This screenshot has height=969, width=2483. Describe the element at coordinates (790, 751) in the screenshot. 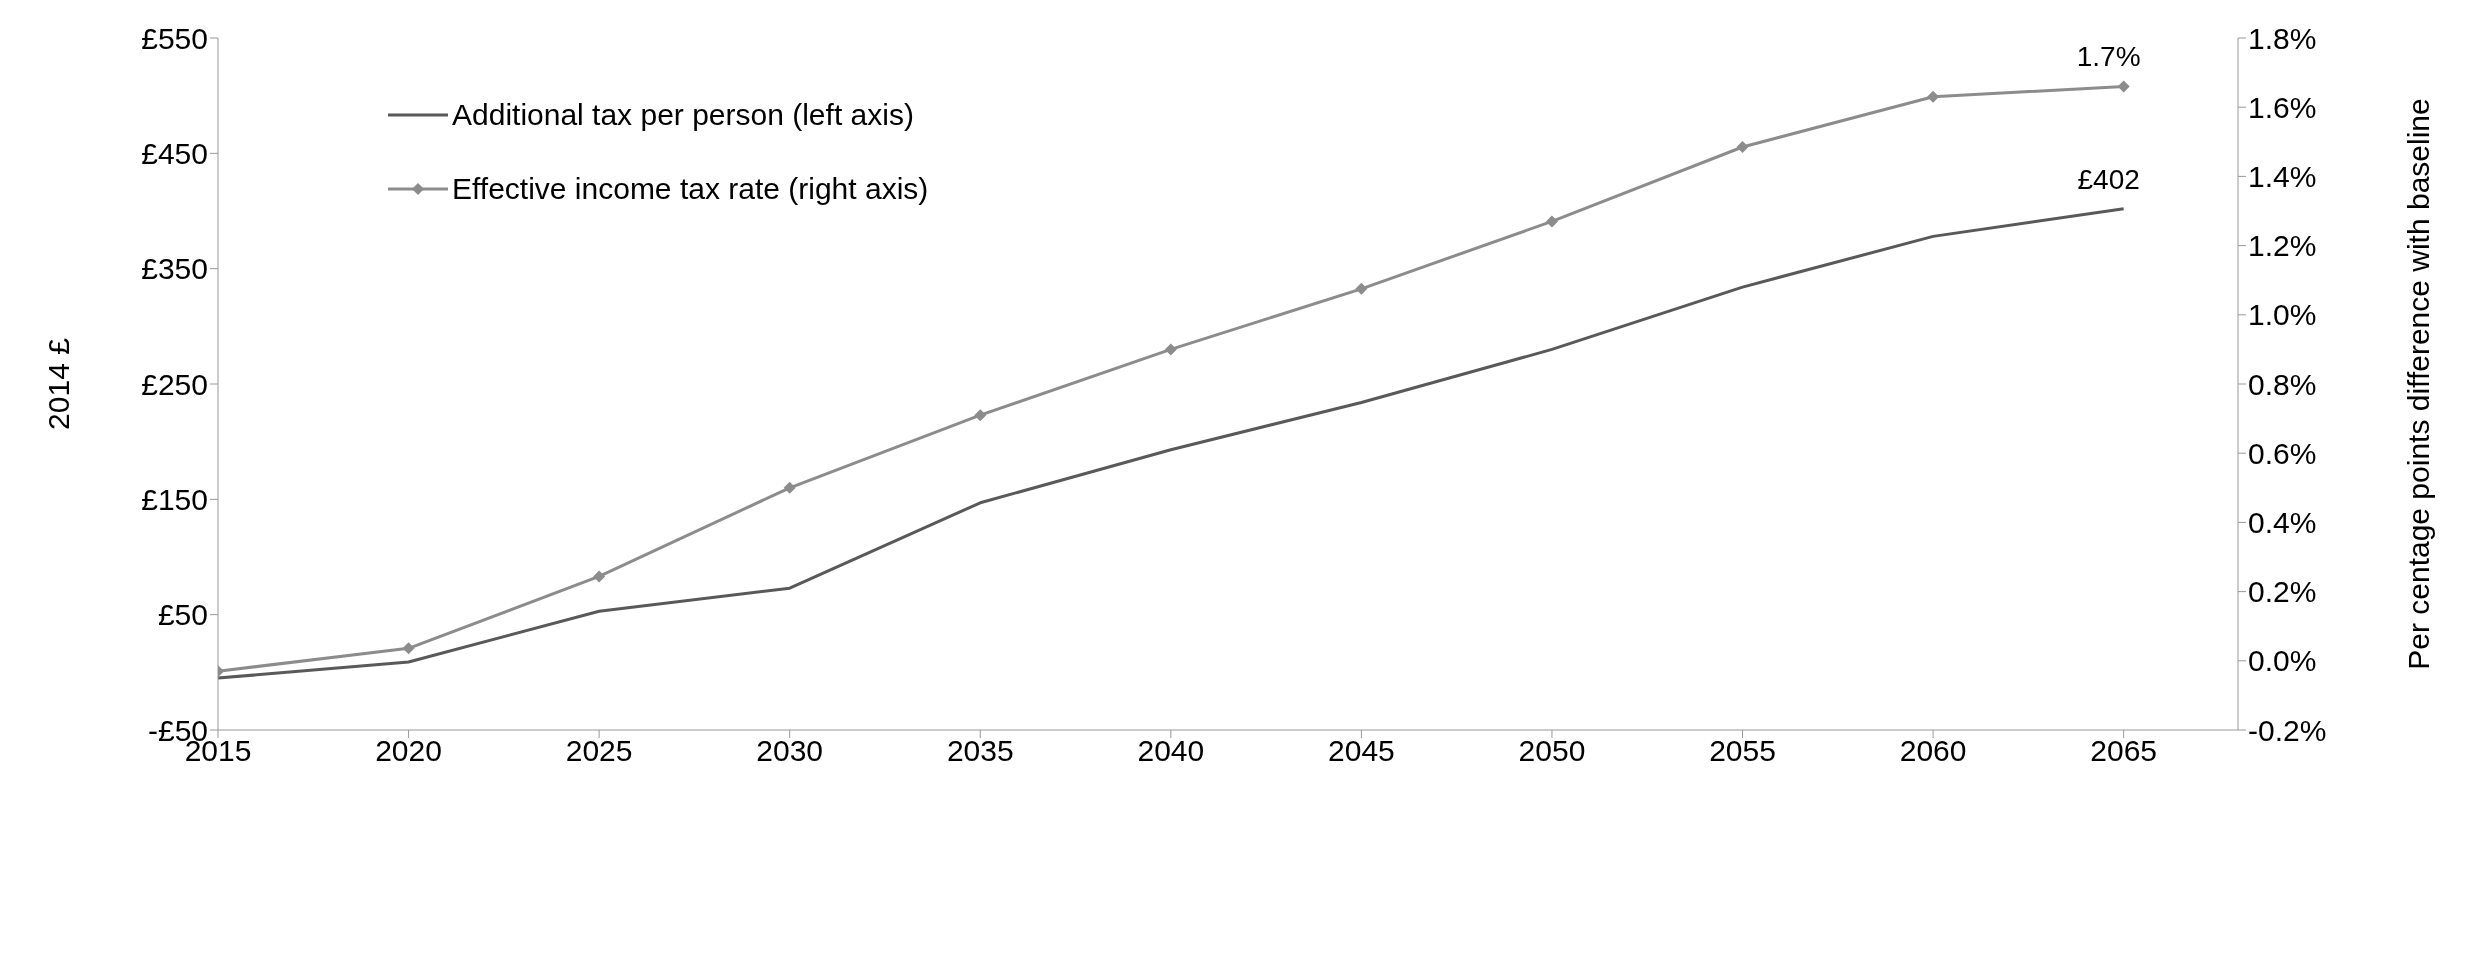

I see `x-tick-label: 2030` at that location.